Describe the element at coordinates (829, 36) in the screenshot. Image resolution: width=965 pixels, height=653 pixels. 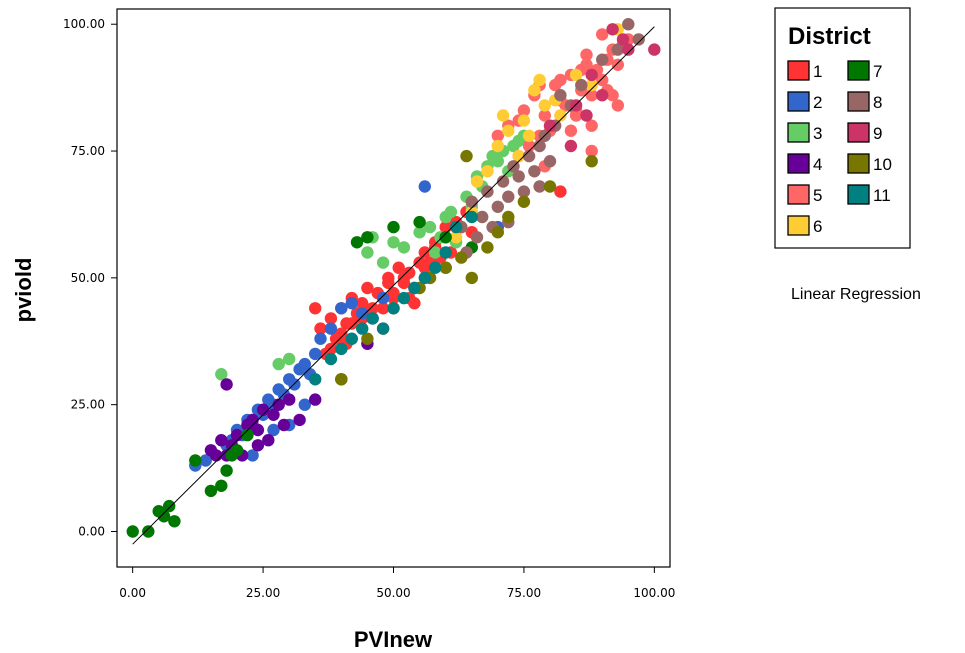
I see `legend-title: District` at that location.